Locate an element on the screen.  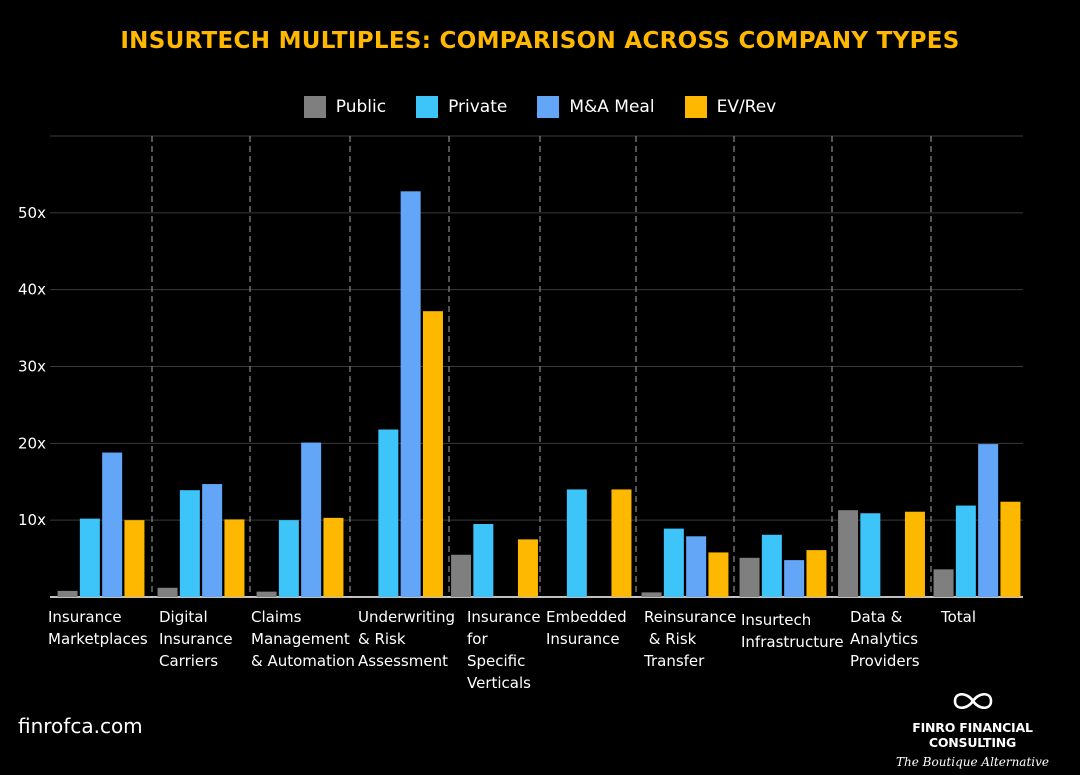
y-tick-label: 30x is located at coordinates (32, 367).